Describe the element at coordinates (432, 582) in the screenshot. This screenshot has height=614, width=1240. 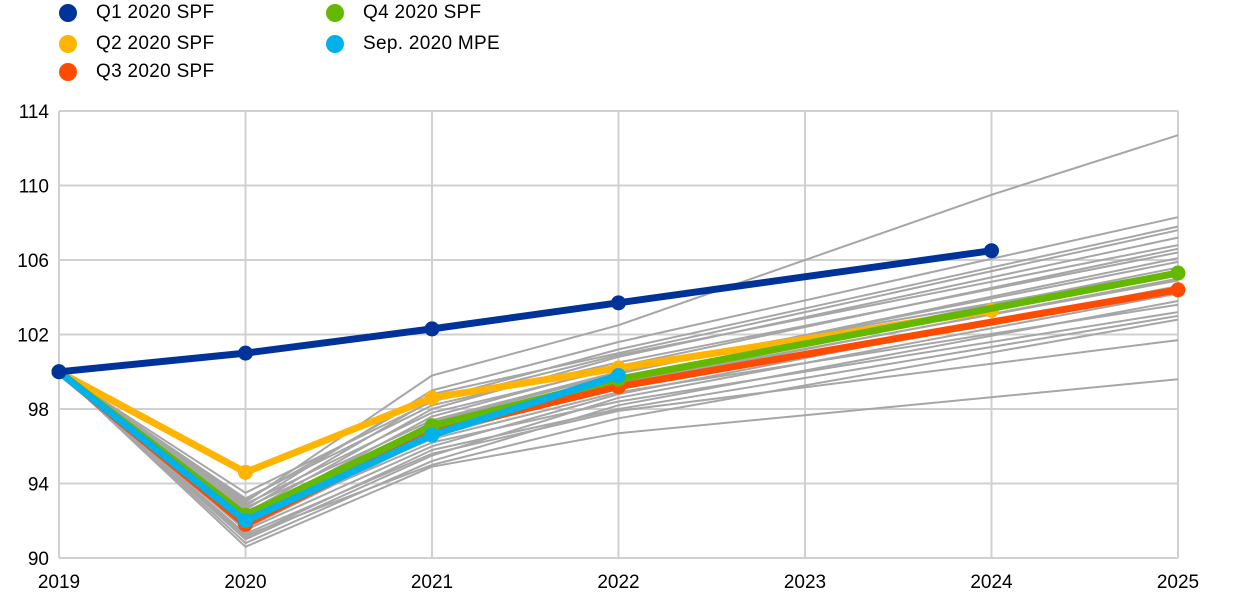
I see `x-tick-label-2021: 2021` at that location.